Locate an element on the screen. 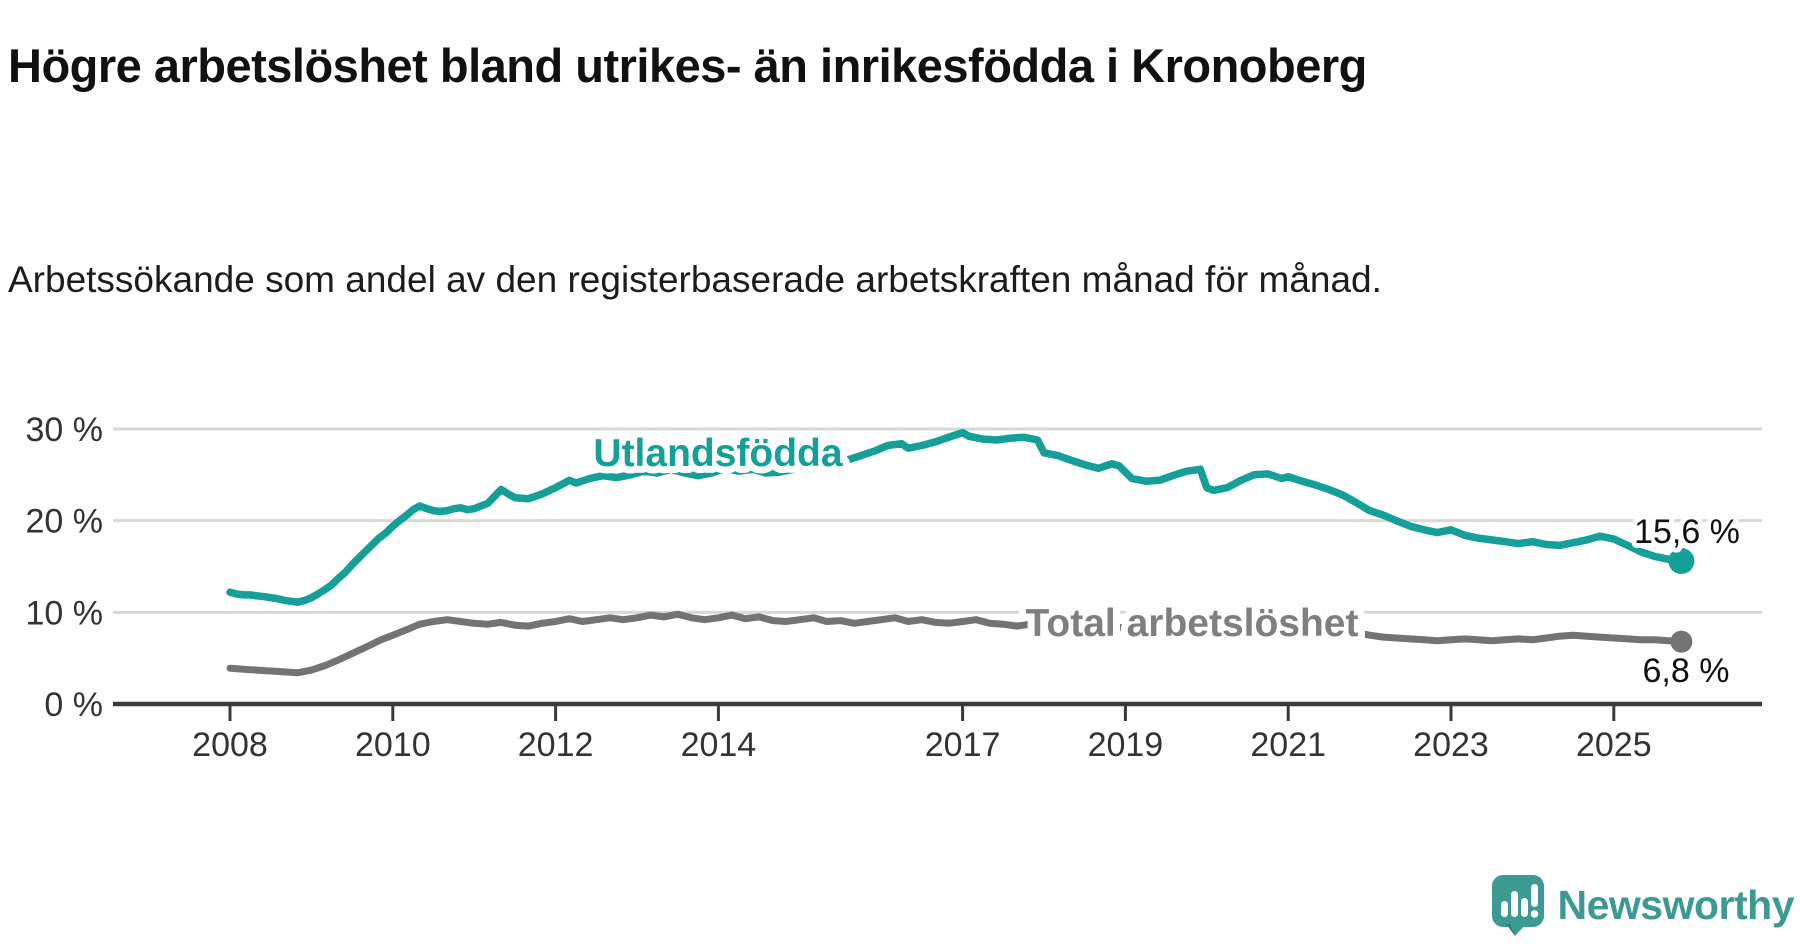 This screenshot has width=1800, height=948. y-tick-label-30: 30 % is located at coordinates (65, 430).